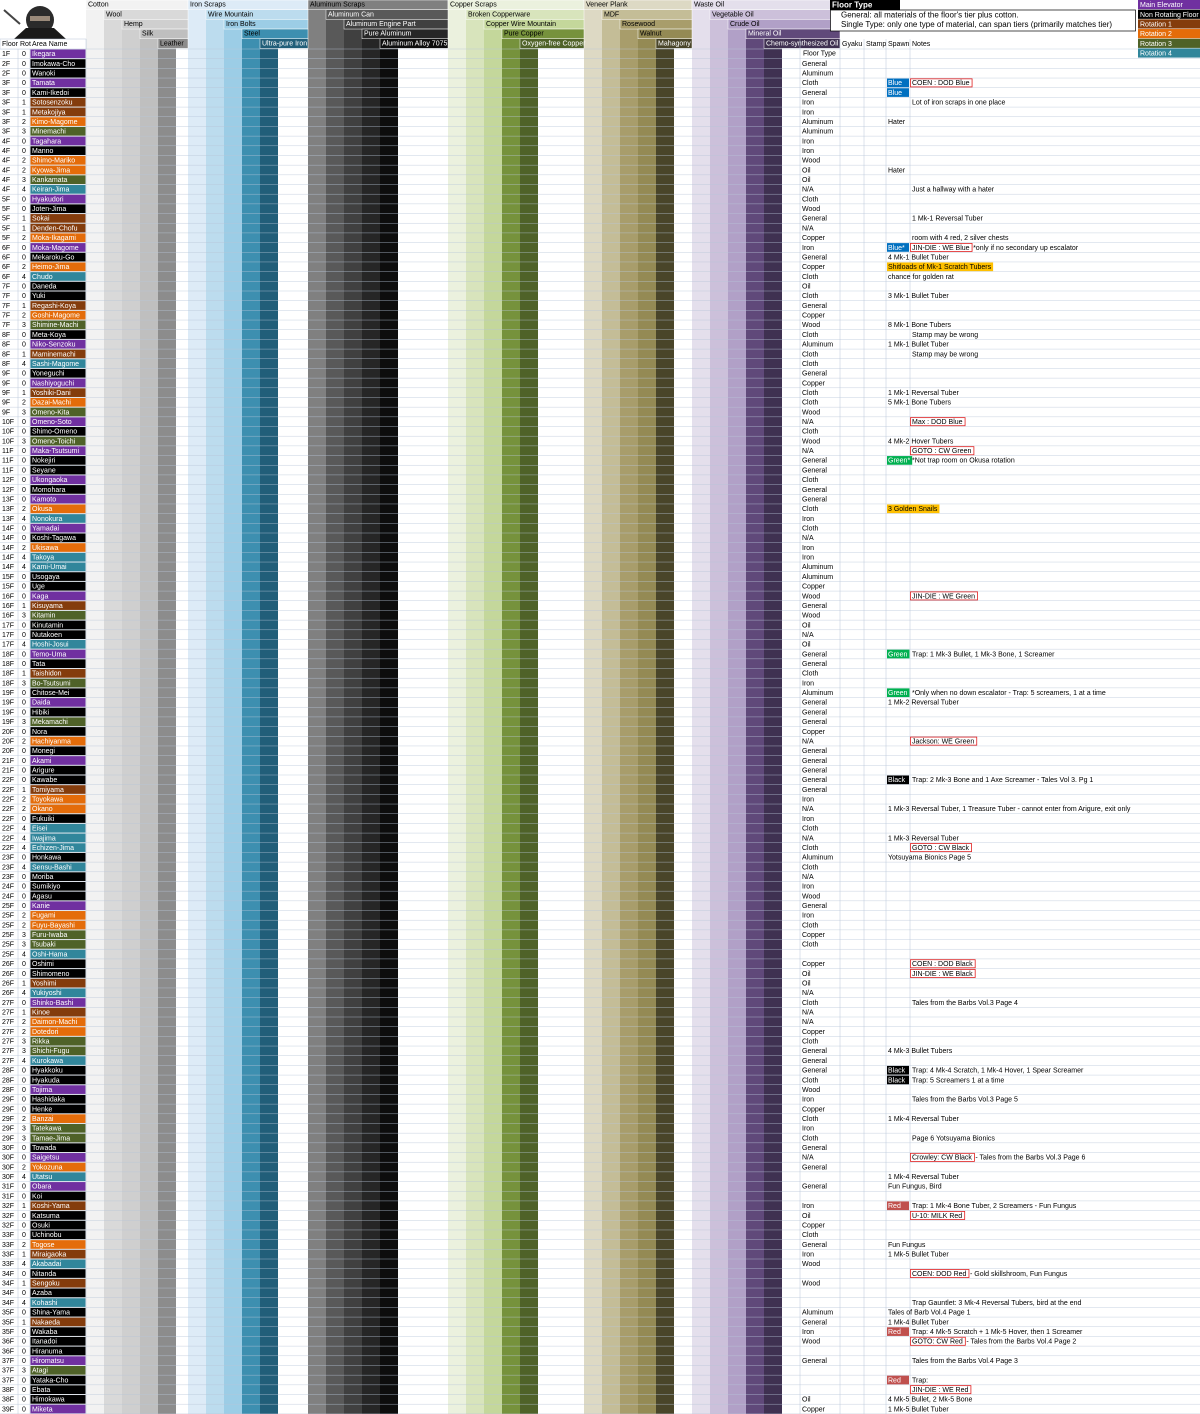 This screenshot has width=1200, height=1414. I want to click on area-name: Eisei, so click(40, 829).